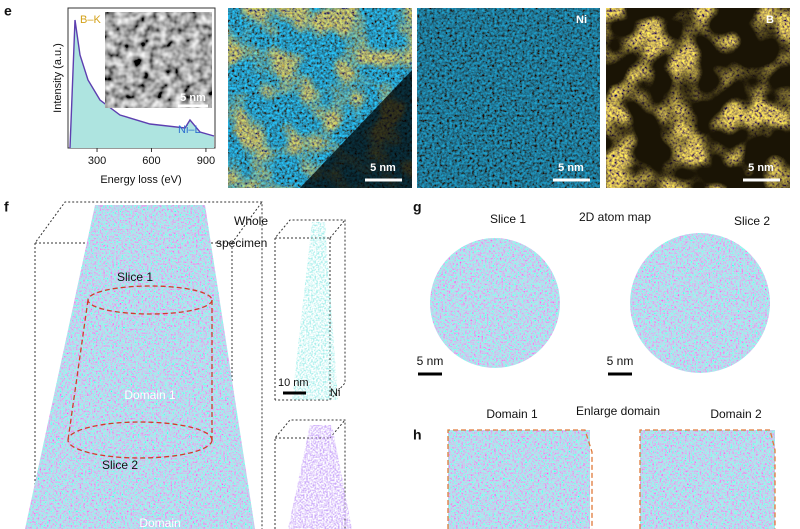 This screenshot has width=800, height=529. I want to click on x-tick-label: 300, so click(97, 161).